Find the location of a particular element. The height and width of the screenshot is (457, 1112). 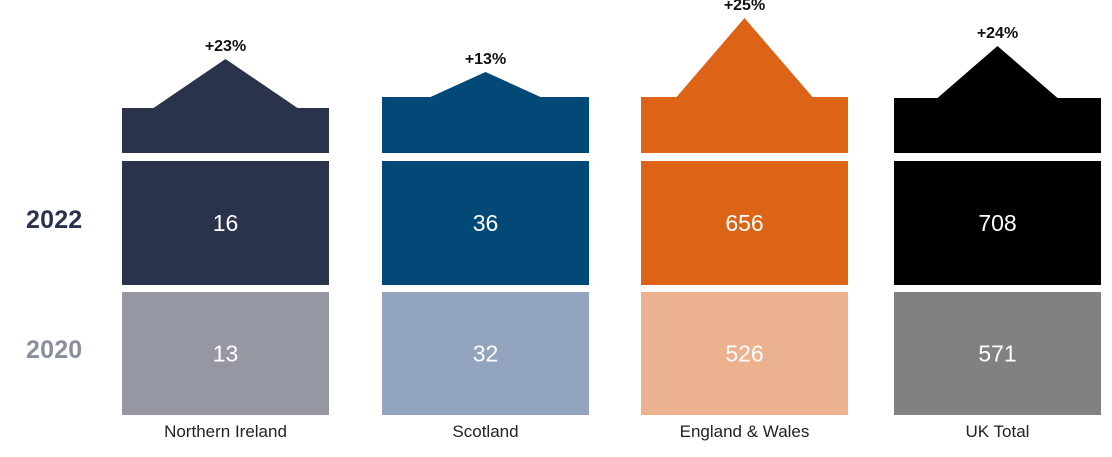

value-label-2022: 656 is located at coordinates (744, 223).